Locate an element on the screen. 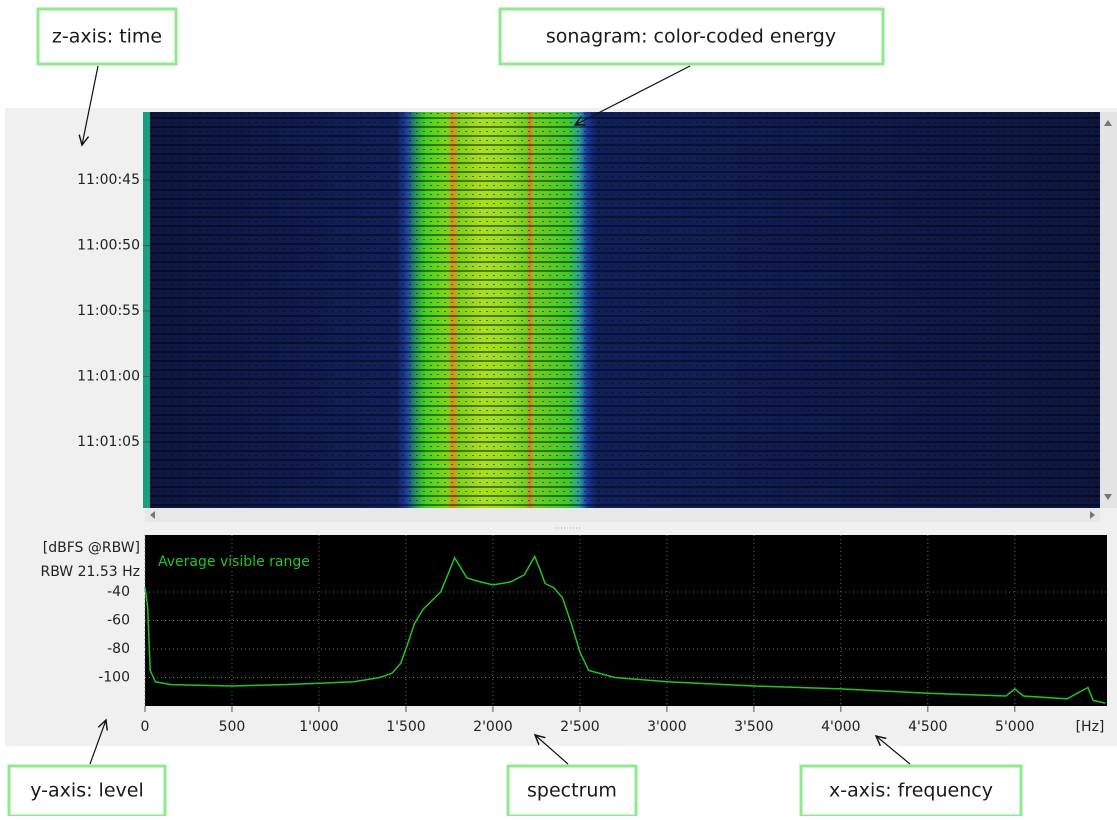 The image size is (1117, 820). scroll-left is located at coordinates (152, 515).